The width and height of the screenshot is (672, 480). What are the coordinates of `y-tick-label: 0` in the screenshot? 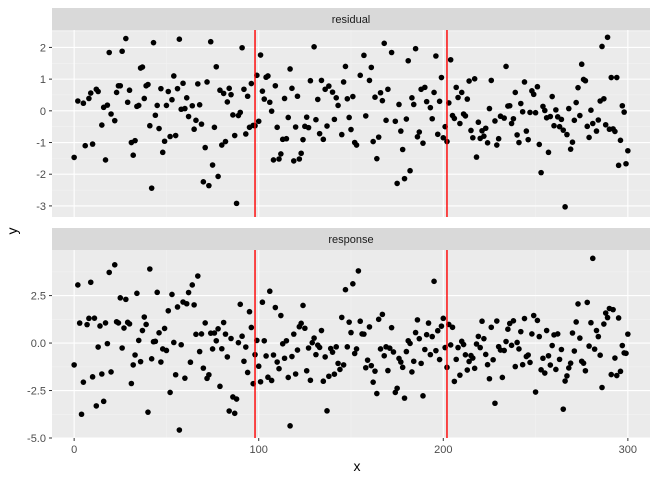 It's located at (43, 112).